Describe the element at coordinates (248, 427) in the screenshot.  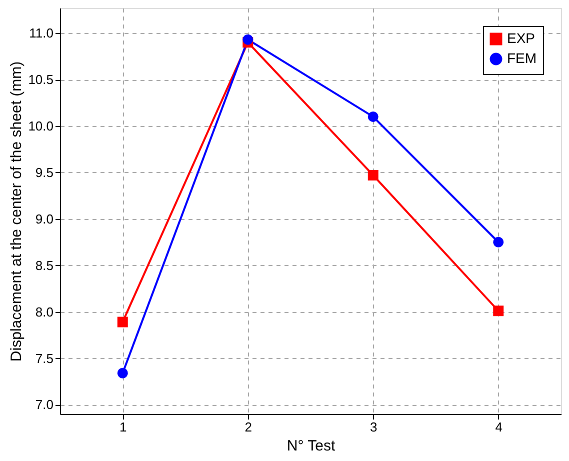
I see `x-tick-label: 2` at that location.